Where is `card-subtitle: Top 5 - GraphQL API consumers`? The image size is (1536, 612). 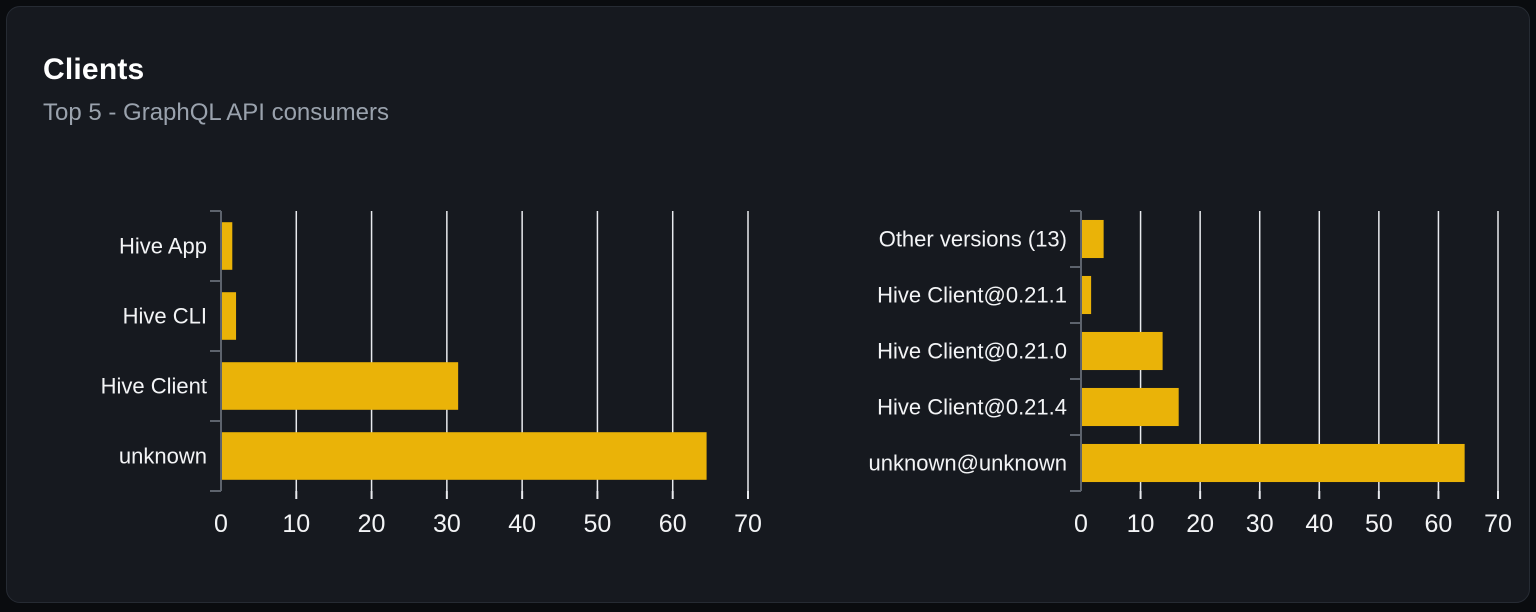
card-subtitle: Top 5 - GraphQL API consumers is located at coordinates (216, 112).